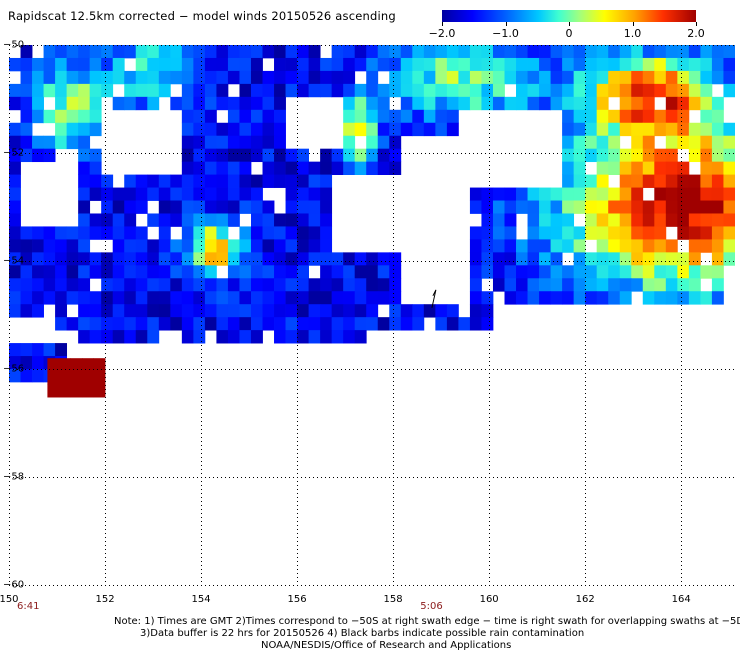 This screenshot has width=740, height=651. I want to click on x-tick-label: 160, so click(489, 599).